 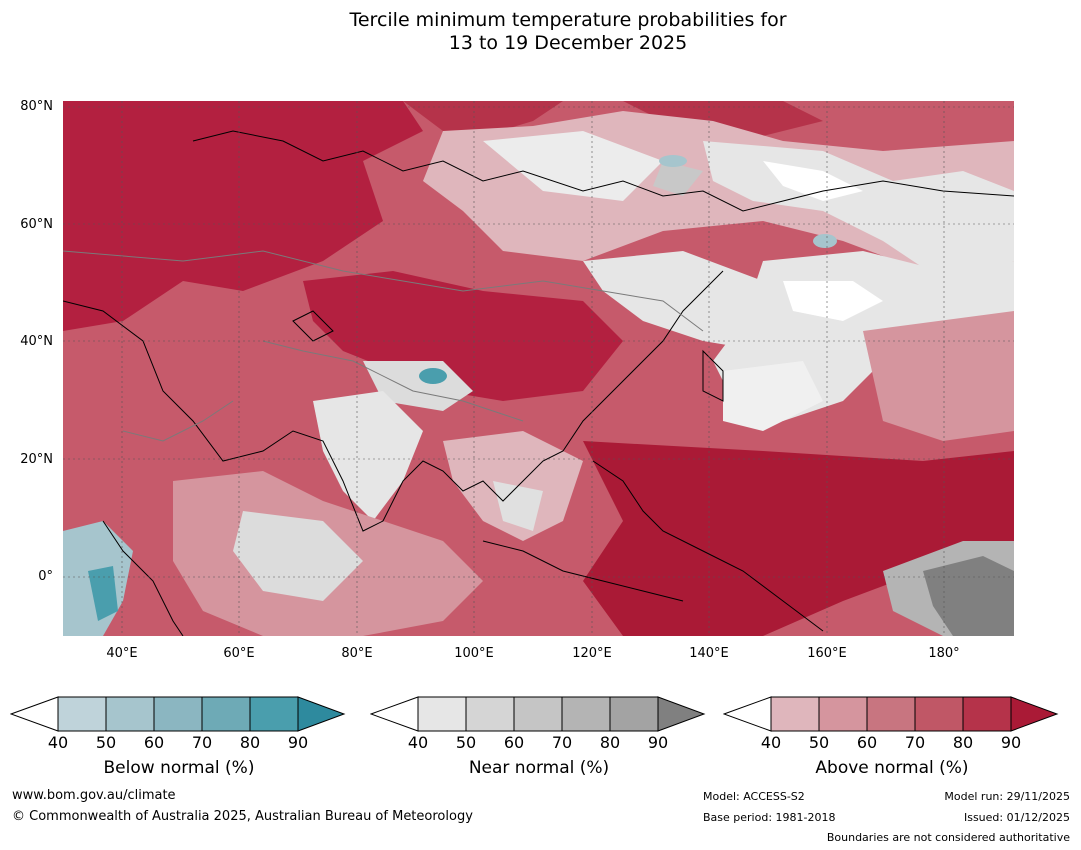 What do you see at coordinates (892, 768) in the screenshot?
I see `above-normal-label: Above normal (%)` at bounding box center [892, 768].